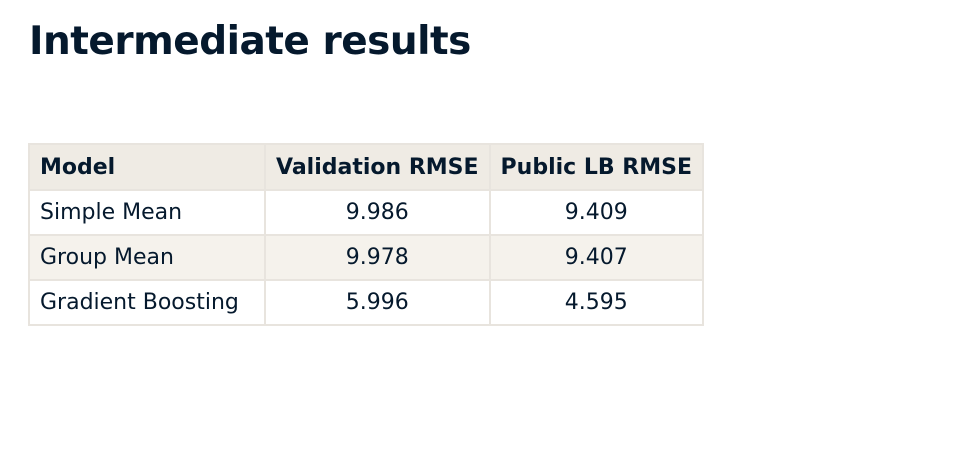  I want to click on column-header-public-lb-rmse: Public LB RMSE, so click(596, 167).